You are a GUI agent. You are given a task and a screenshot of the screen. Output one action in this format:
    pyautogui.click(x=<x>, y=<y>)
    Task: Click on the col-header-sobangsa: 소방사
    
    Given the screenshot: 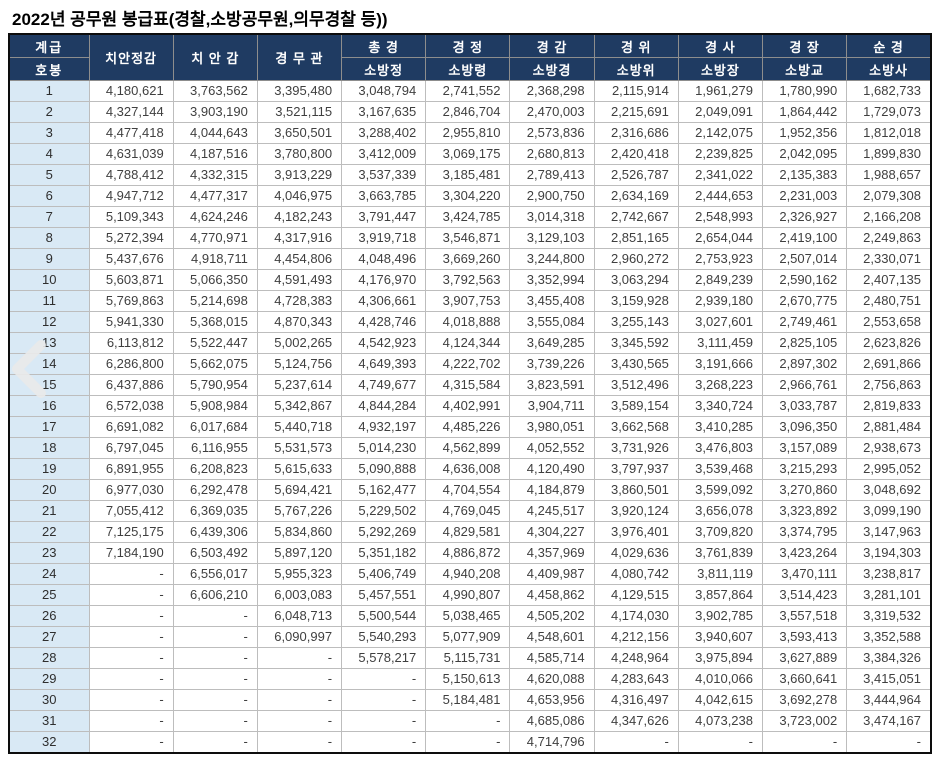 What is the action you would take?
    pyautogui.click(x=889, y=69)
    